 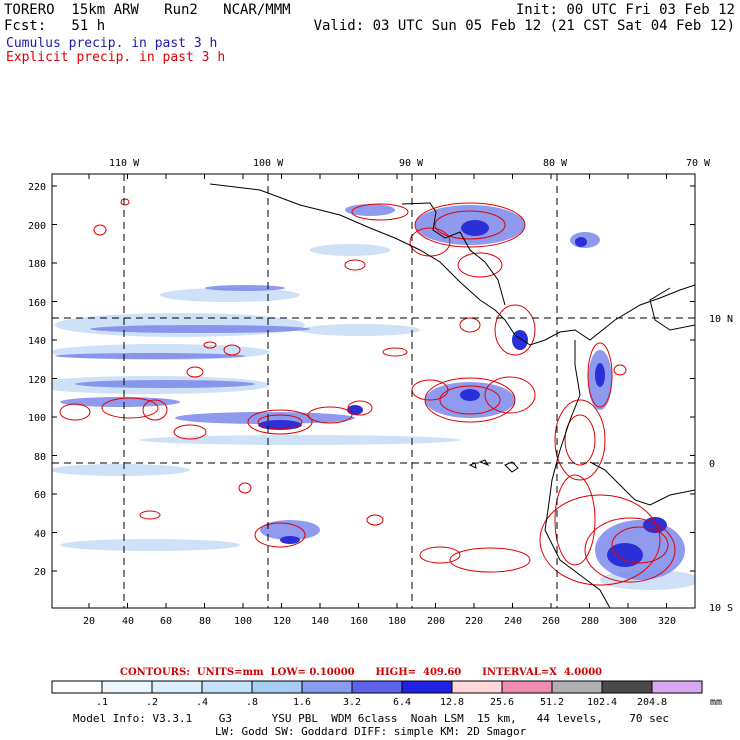 I want to click on y-tick: 60, so click(x=40, y=495).